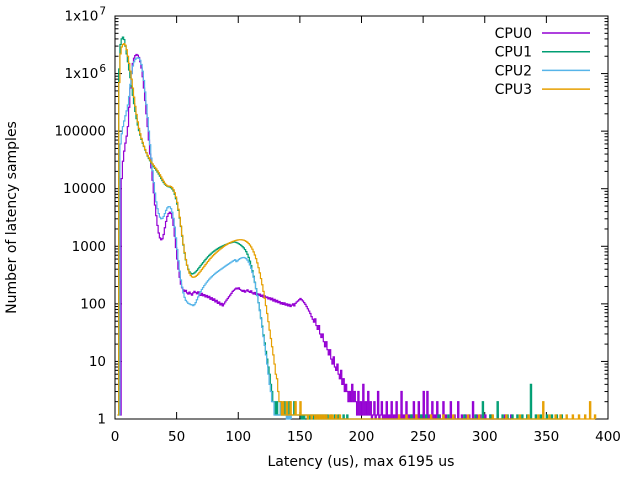 Image resolution: width=640 pixels, height=484 pixels. What do you see at coordinates (513, 71) in the screenshot?
I see `legend-label: CPU2` at bounding box center [513, 71].